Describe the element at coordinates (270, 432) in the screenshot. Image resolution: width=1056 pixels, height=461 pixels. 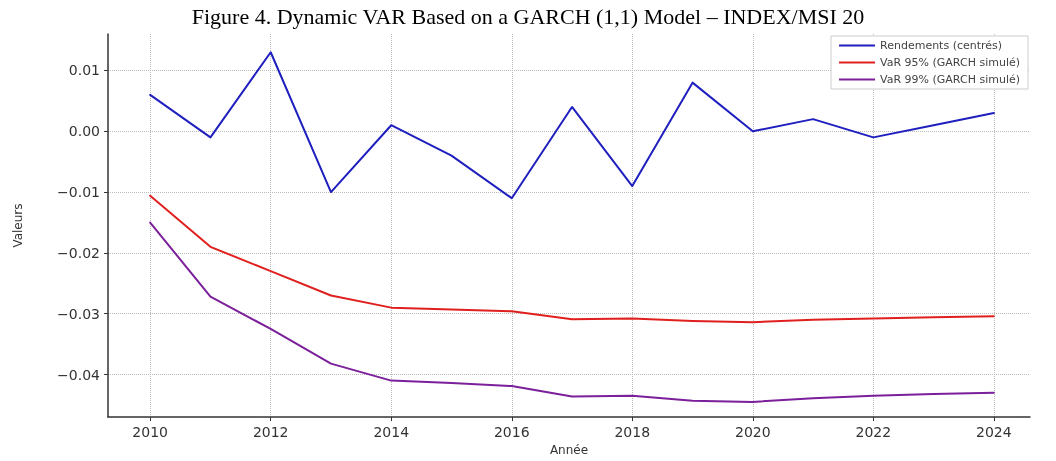
I see `x-tick-label: 2012` at that location.